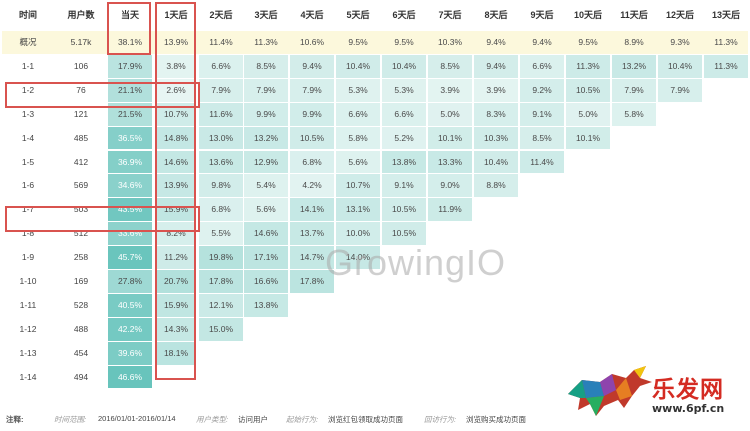  What do you see at coordinates (312, 186) in the screenshot?
I see `retention-cell: 4.2%` at bounding box center [312, 186].